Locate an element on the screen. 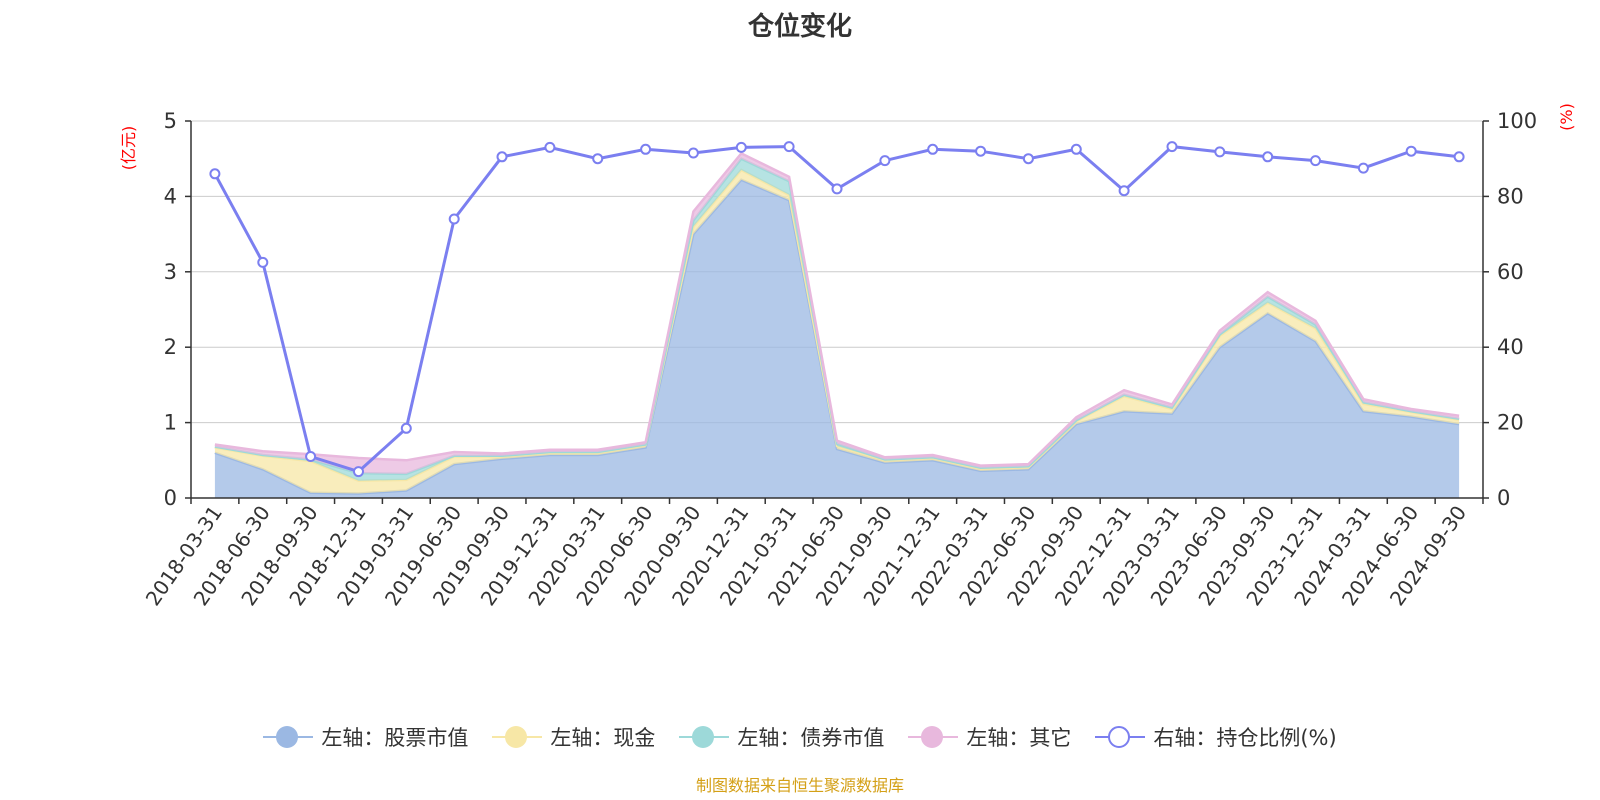 Image resolution: width=1600 pixels, height=800 pixels. left-axis-tick-label: 3 is located at coordinates (170, 272).